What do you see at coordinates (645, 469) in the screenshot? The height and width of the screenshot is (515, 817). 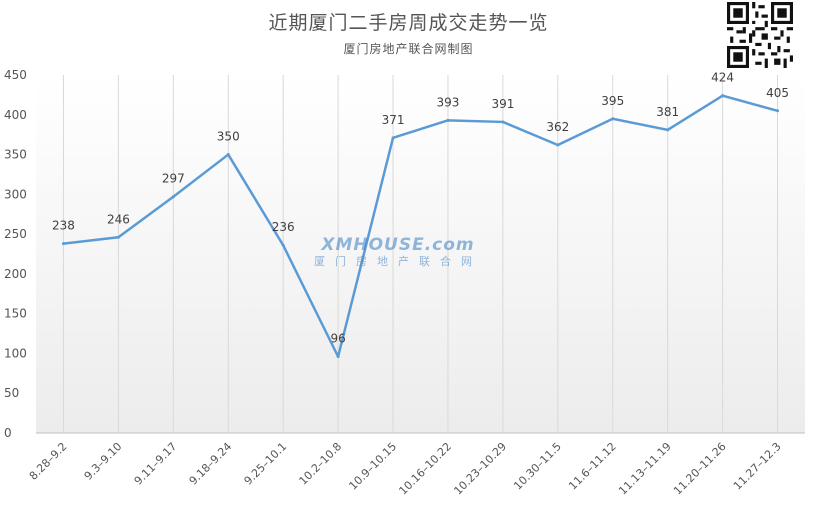 I see `x-tick-label: 11.13–11.19` at bounding box center [645, 469].